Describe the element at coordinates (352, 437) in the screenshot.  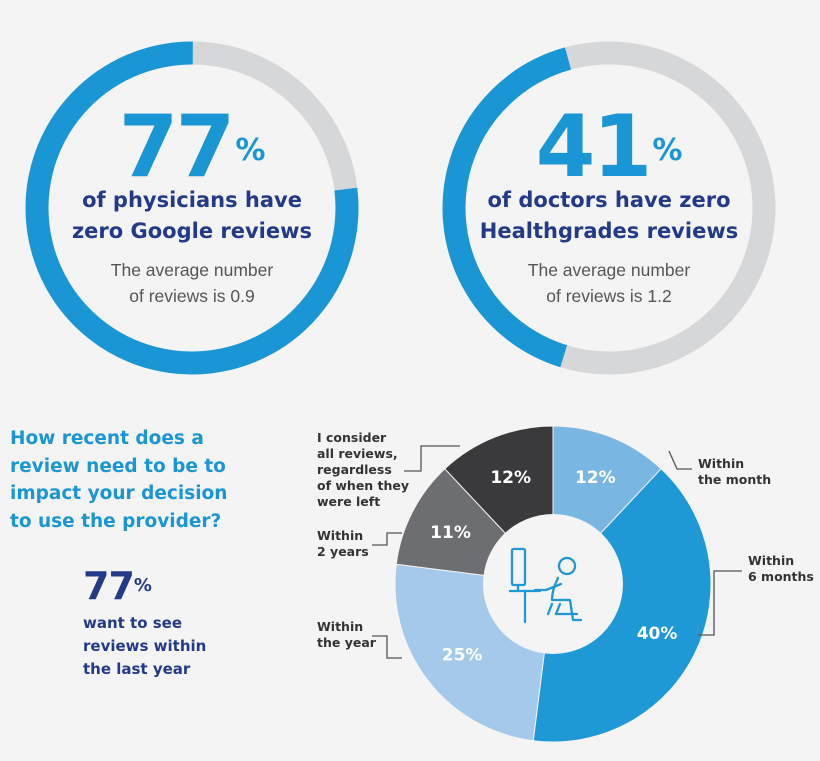
I see `label-line: I consider` at that location.